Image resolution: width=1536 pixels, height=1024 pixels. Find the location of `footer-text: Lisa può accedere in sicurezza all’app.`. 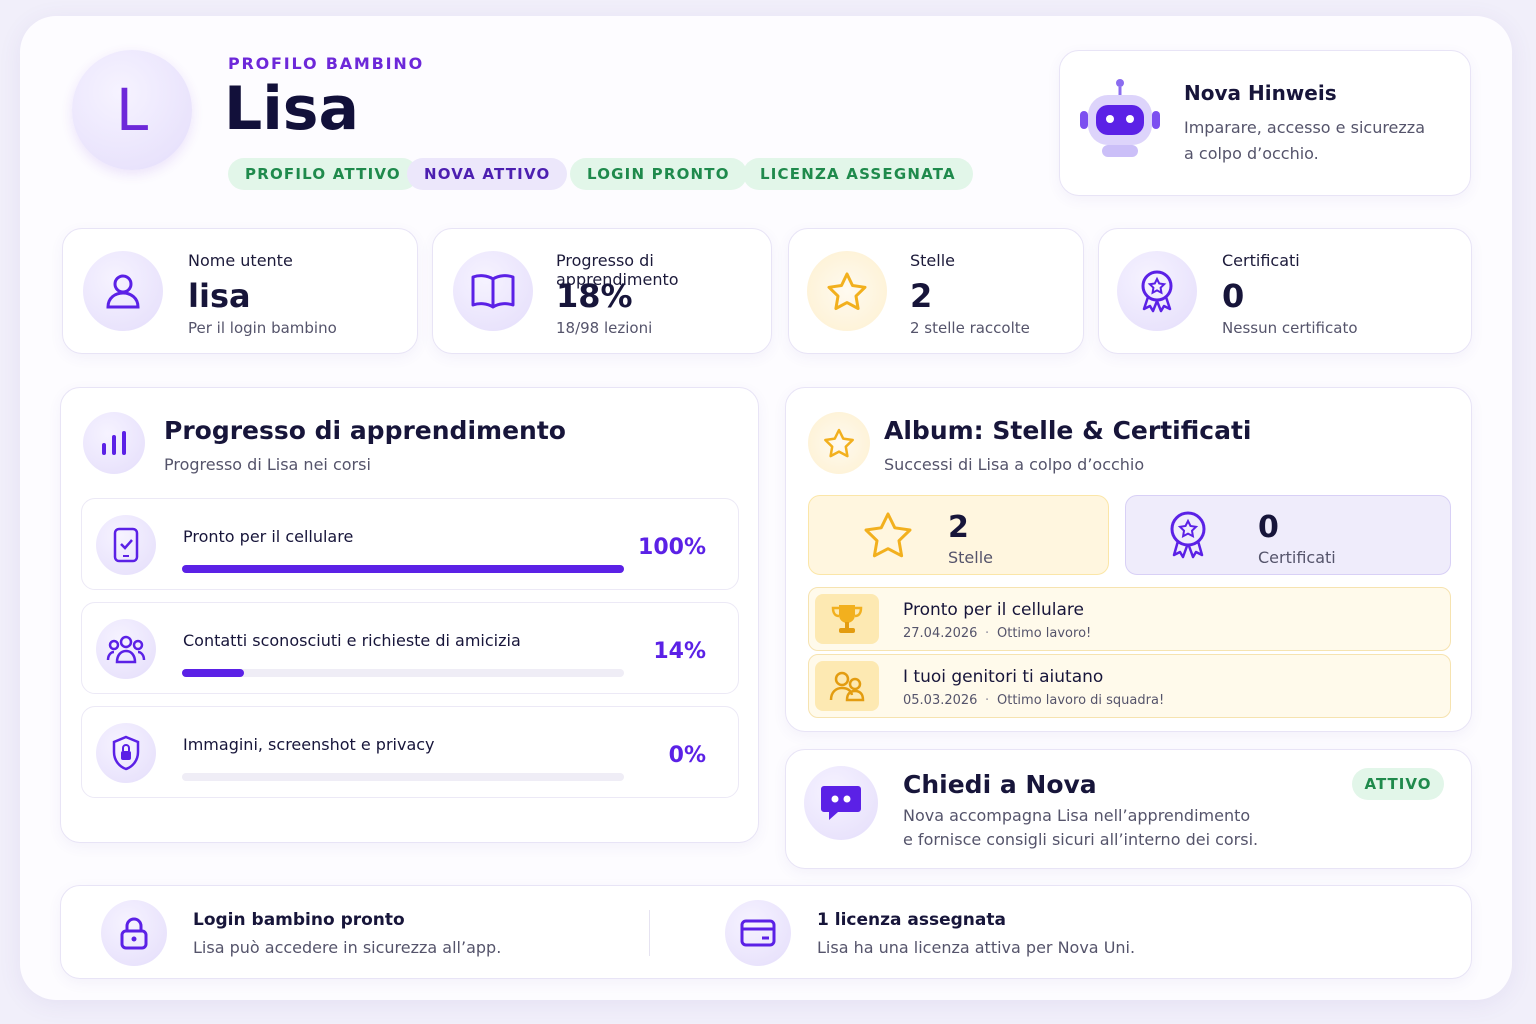

footer-text: Lisa può accedere in sicurezza all’app. is located at coordinates (347, 947).